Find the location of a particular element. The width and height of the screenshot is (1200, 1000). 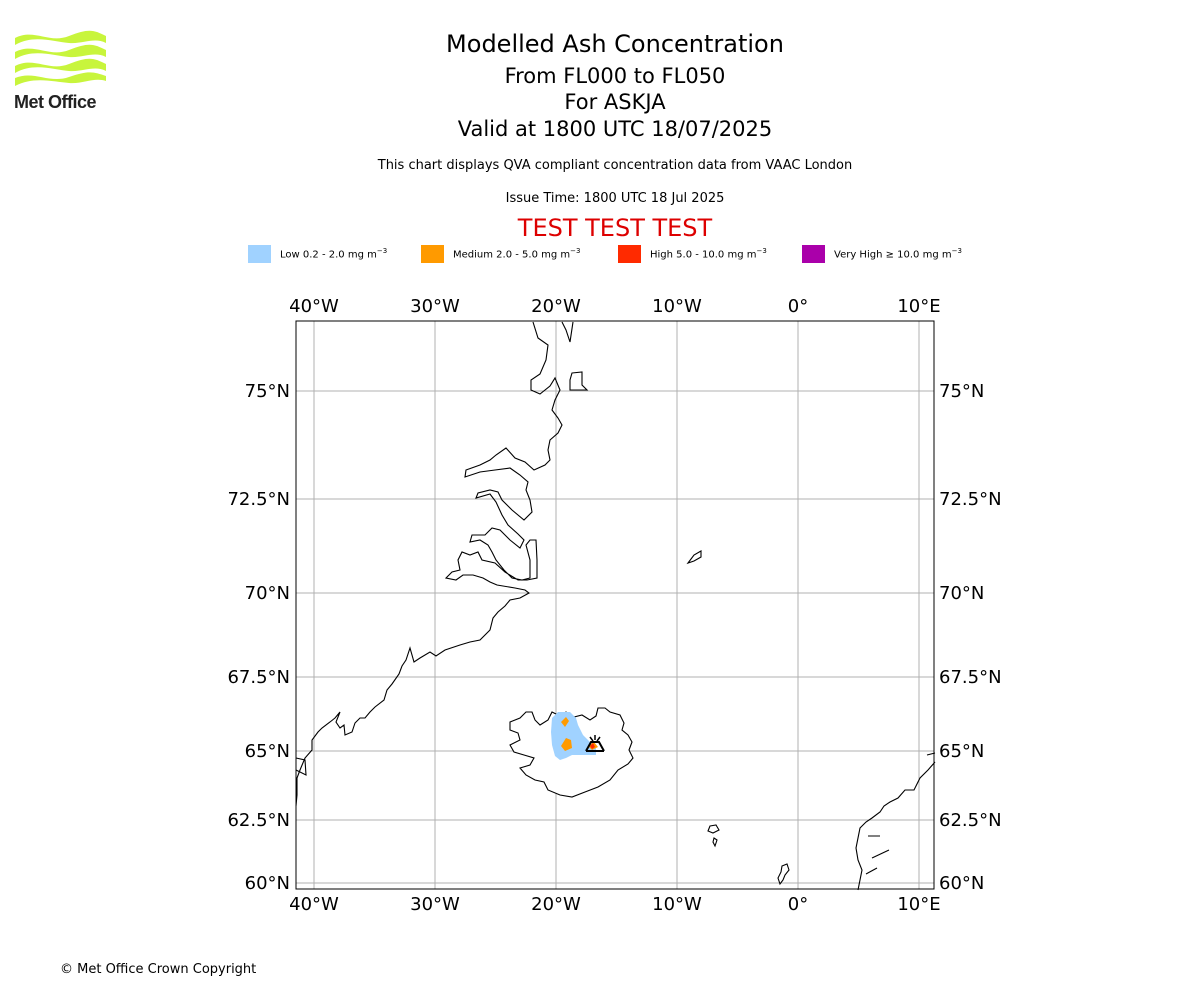

lat-tick-label-left: 67.5°N is located at coordinates (258, 677).